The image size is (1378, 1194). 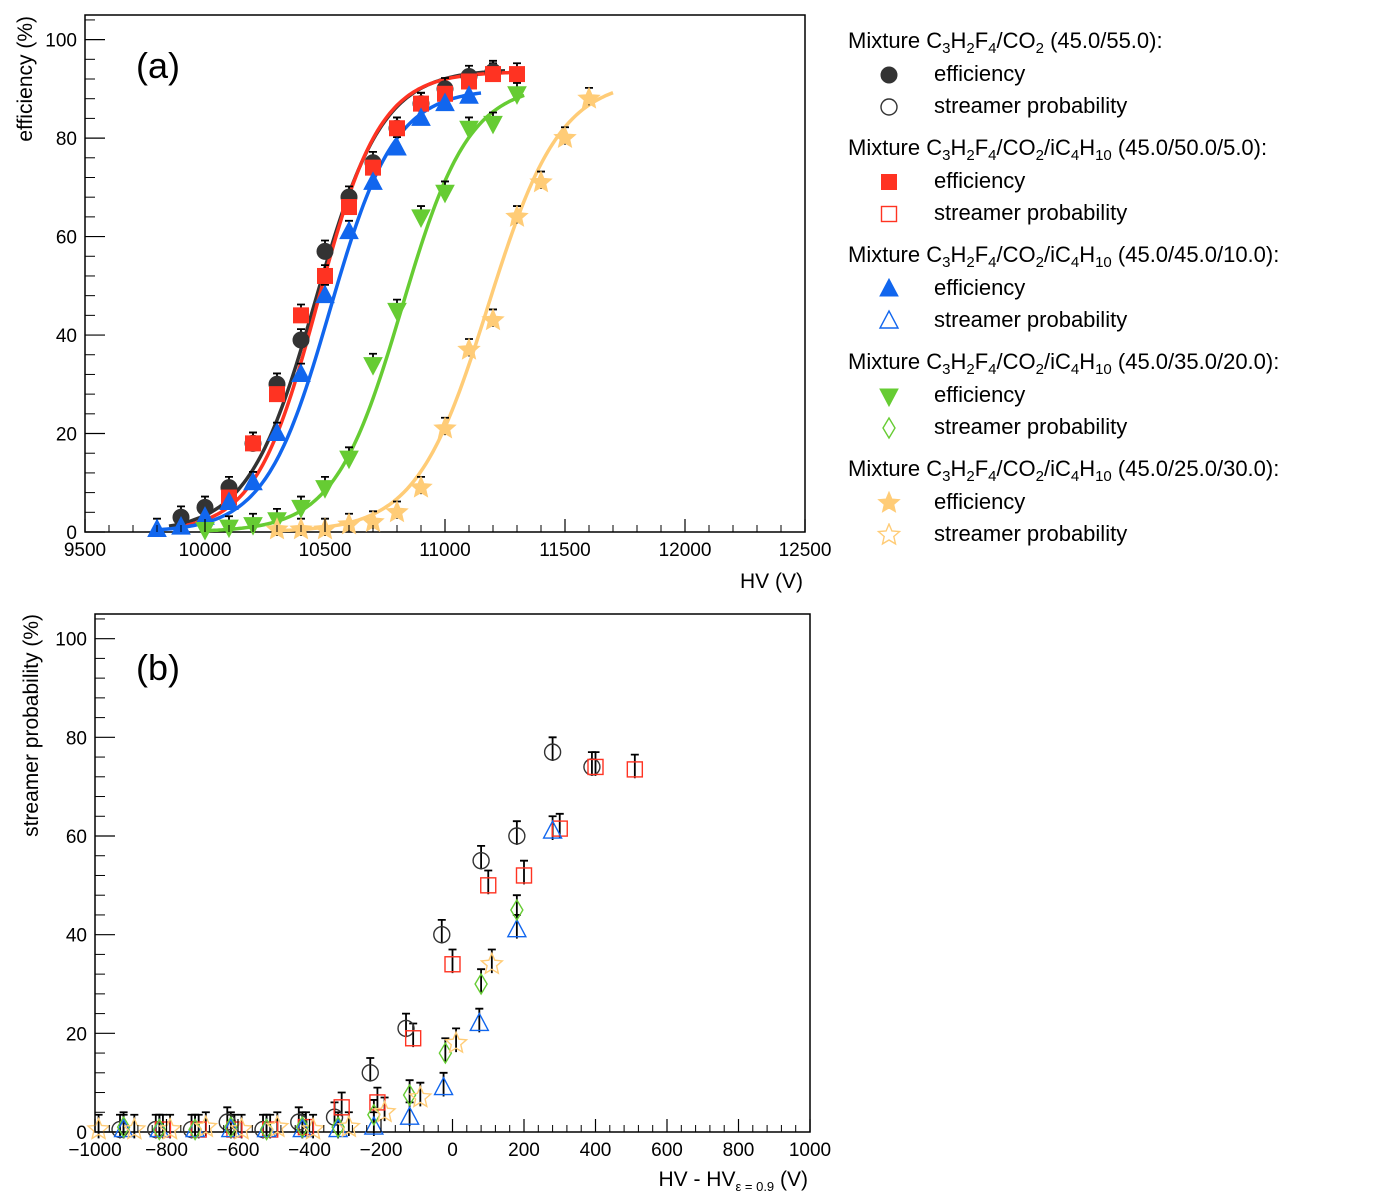 What do you see at coordinates (685, 550) in the screenshot?
I see `x-tick-label: 12000` at bounding box center [685, 550].